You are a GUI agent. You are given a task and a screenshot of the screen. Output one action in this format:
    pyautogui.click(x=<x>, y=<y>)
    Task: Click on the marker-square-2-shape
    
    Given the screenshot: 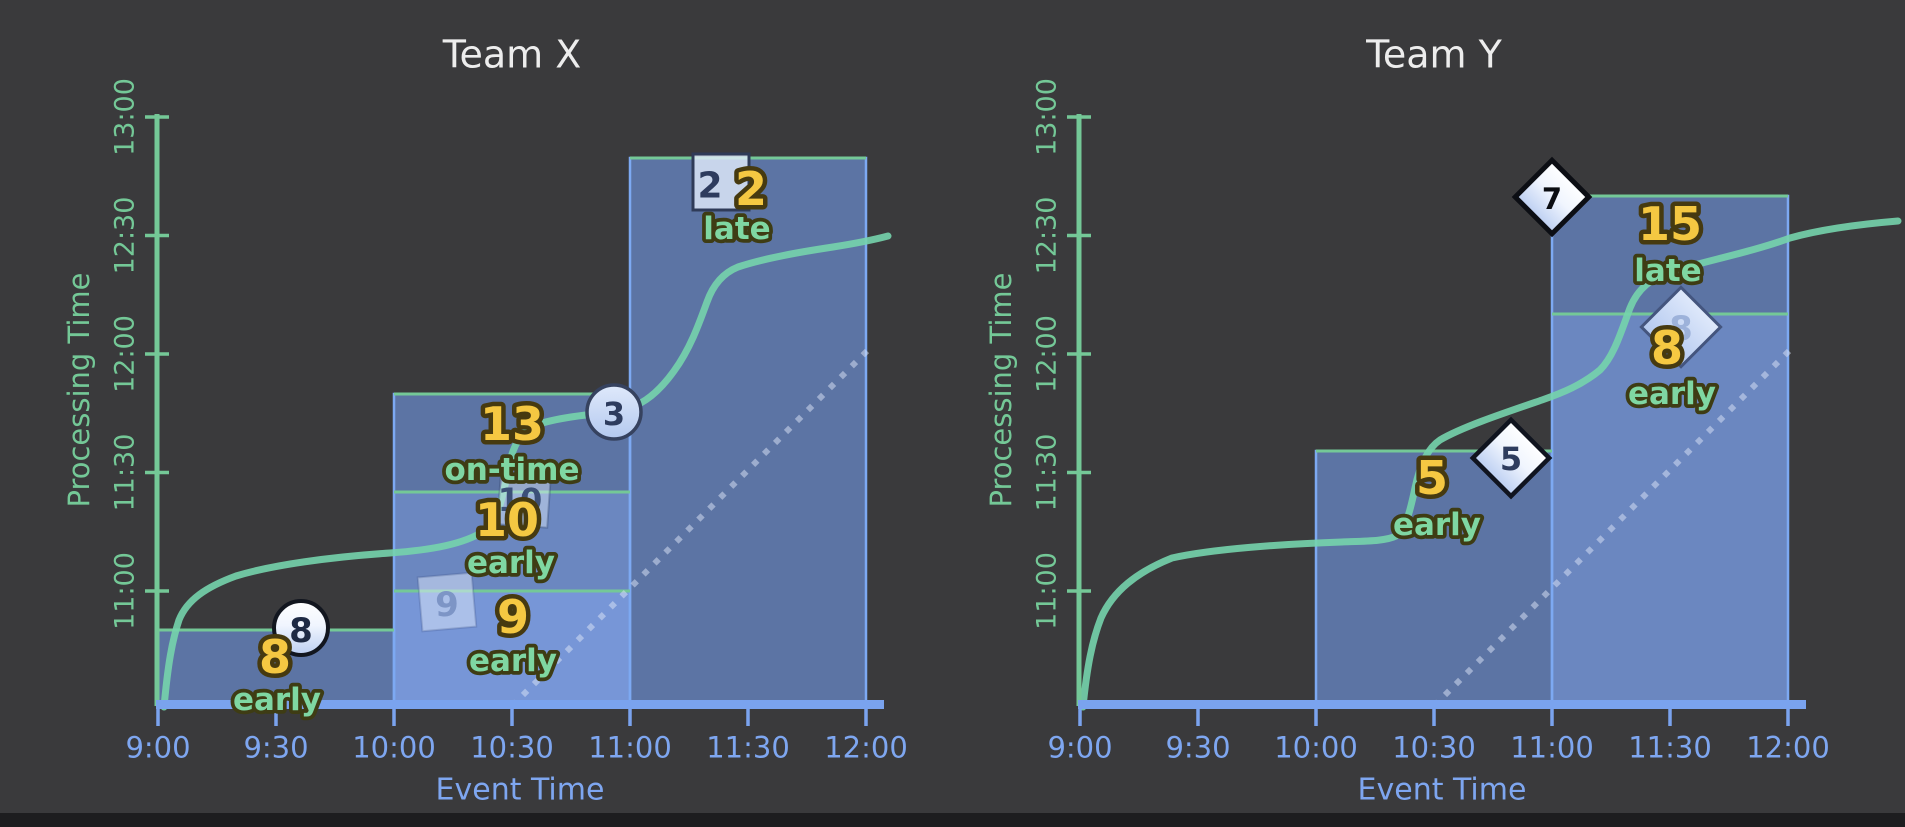 What is the action you would take?
    pyautogui.click(x=721, y=182)
    